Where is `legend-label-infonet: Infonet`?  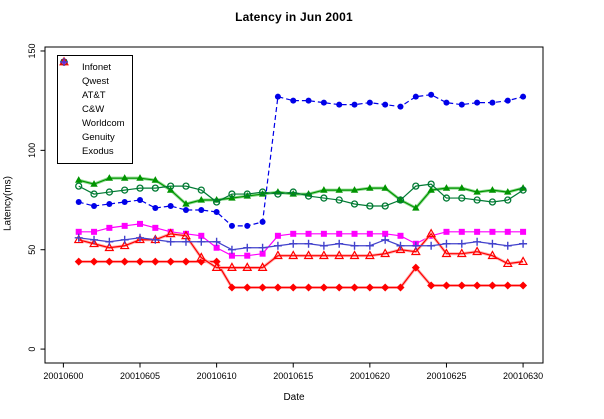 legend-label-infonet: Infonet is located at coordinates (97, 67).